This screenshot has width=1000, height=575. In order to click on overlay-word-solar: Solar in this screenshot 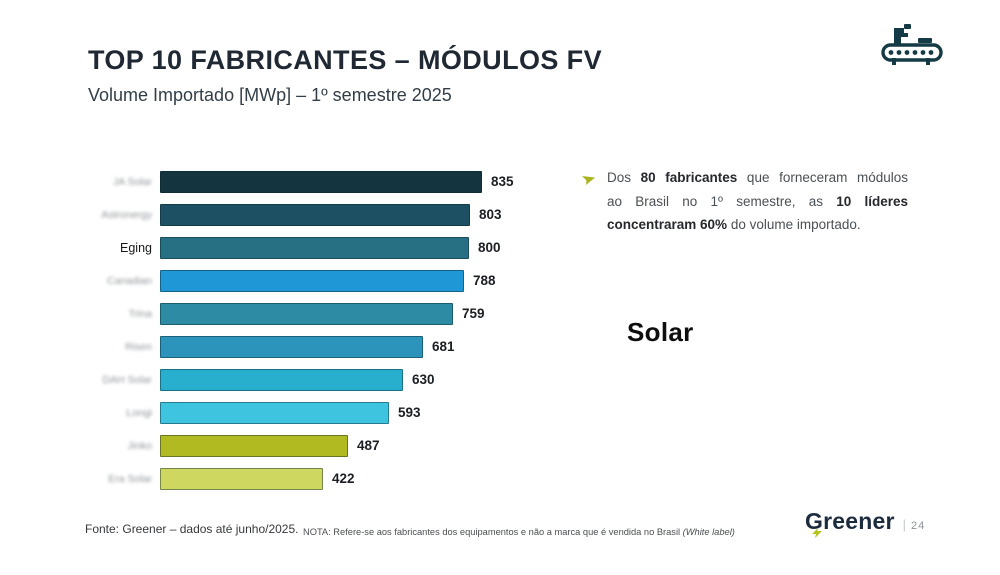, I will do `click(660, 332)`.